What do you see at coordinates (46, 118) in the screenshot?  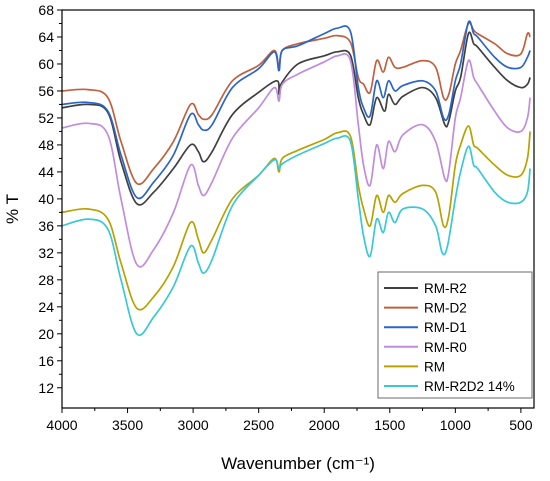 I see `y-tick-label: 52` at bounding box center [46, 118].